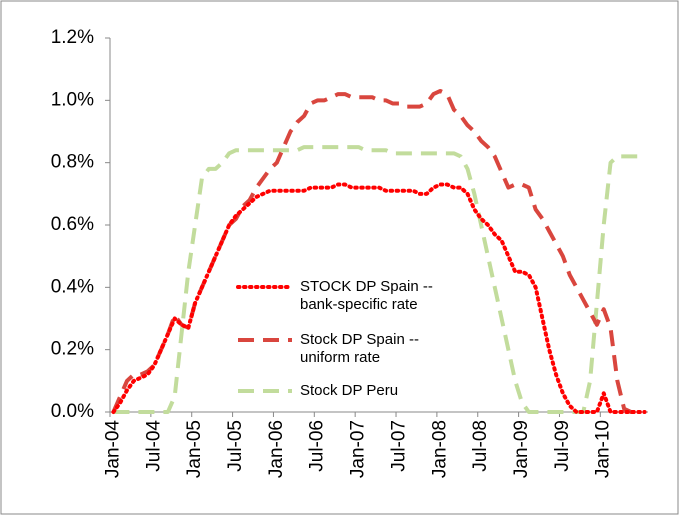 Image resolution: width=680 pixels, height=516 pixels. Describe the element at coordinates (112, 449) in the screenshot. I see `x-tick-label: Jan-04` at that location.